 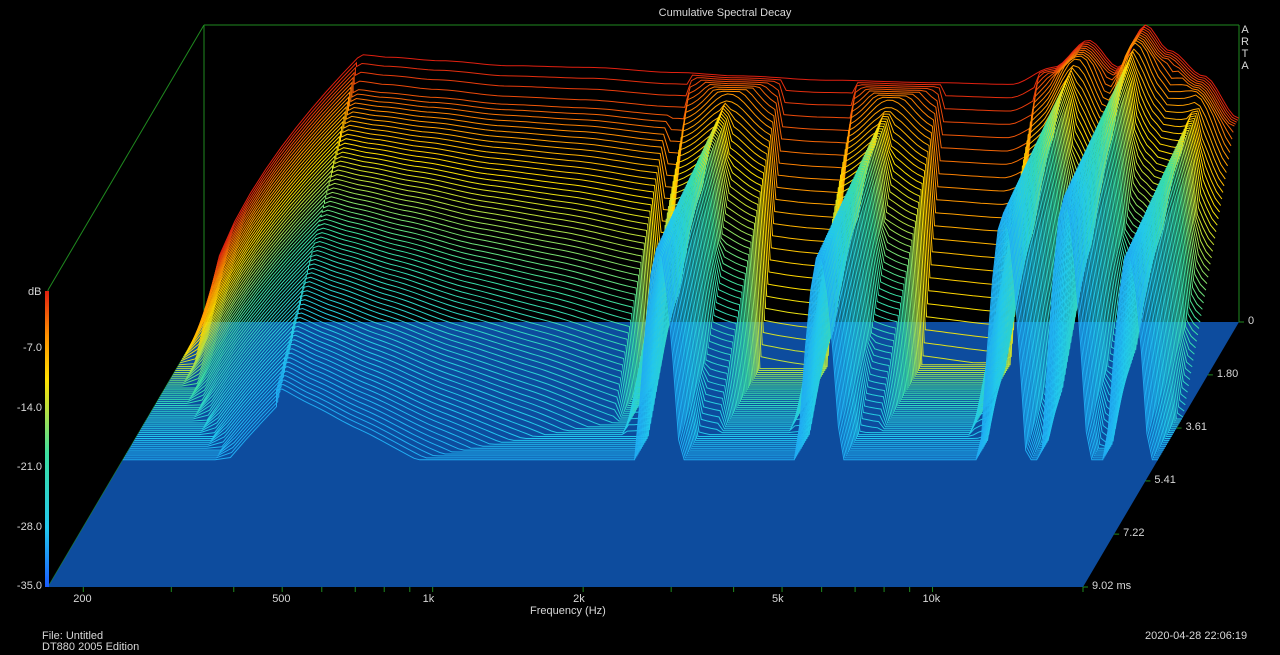 I want to click on chart-title: Cumulative Spectral Decay, so click(x=725, y=13).